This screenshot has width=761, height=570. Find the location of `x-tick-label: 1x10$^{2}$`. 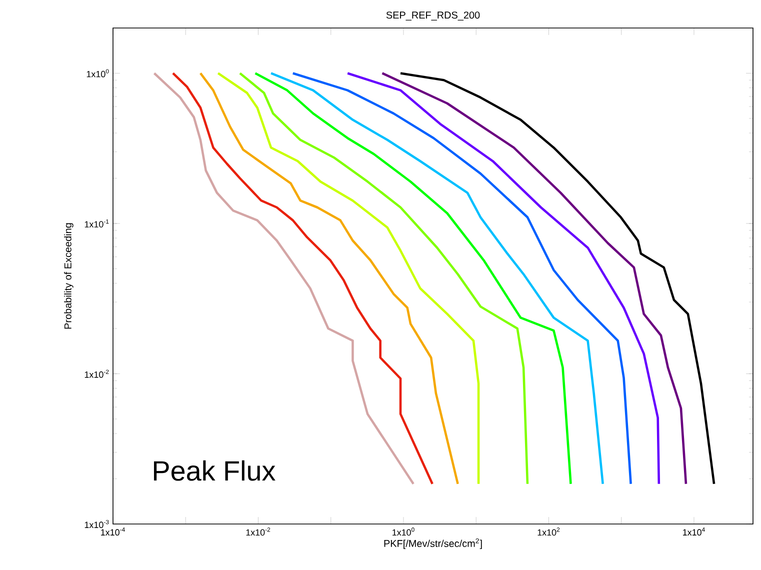

x-tick-label: 1x10$^{2}$ is located at coordinates (549, 532).